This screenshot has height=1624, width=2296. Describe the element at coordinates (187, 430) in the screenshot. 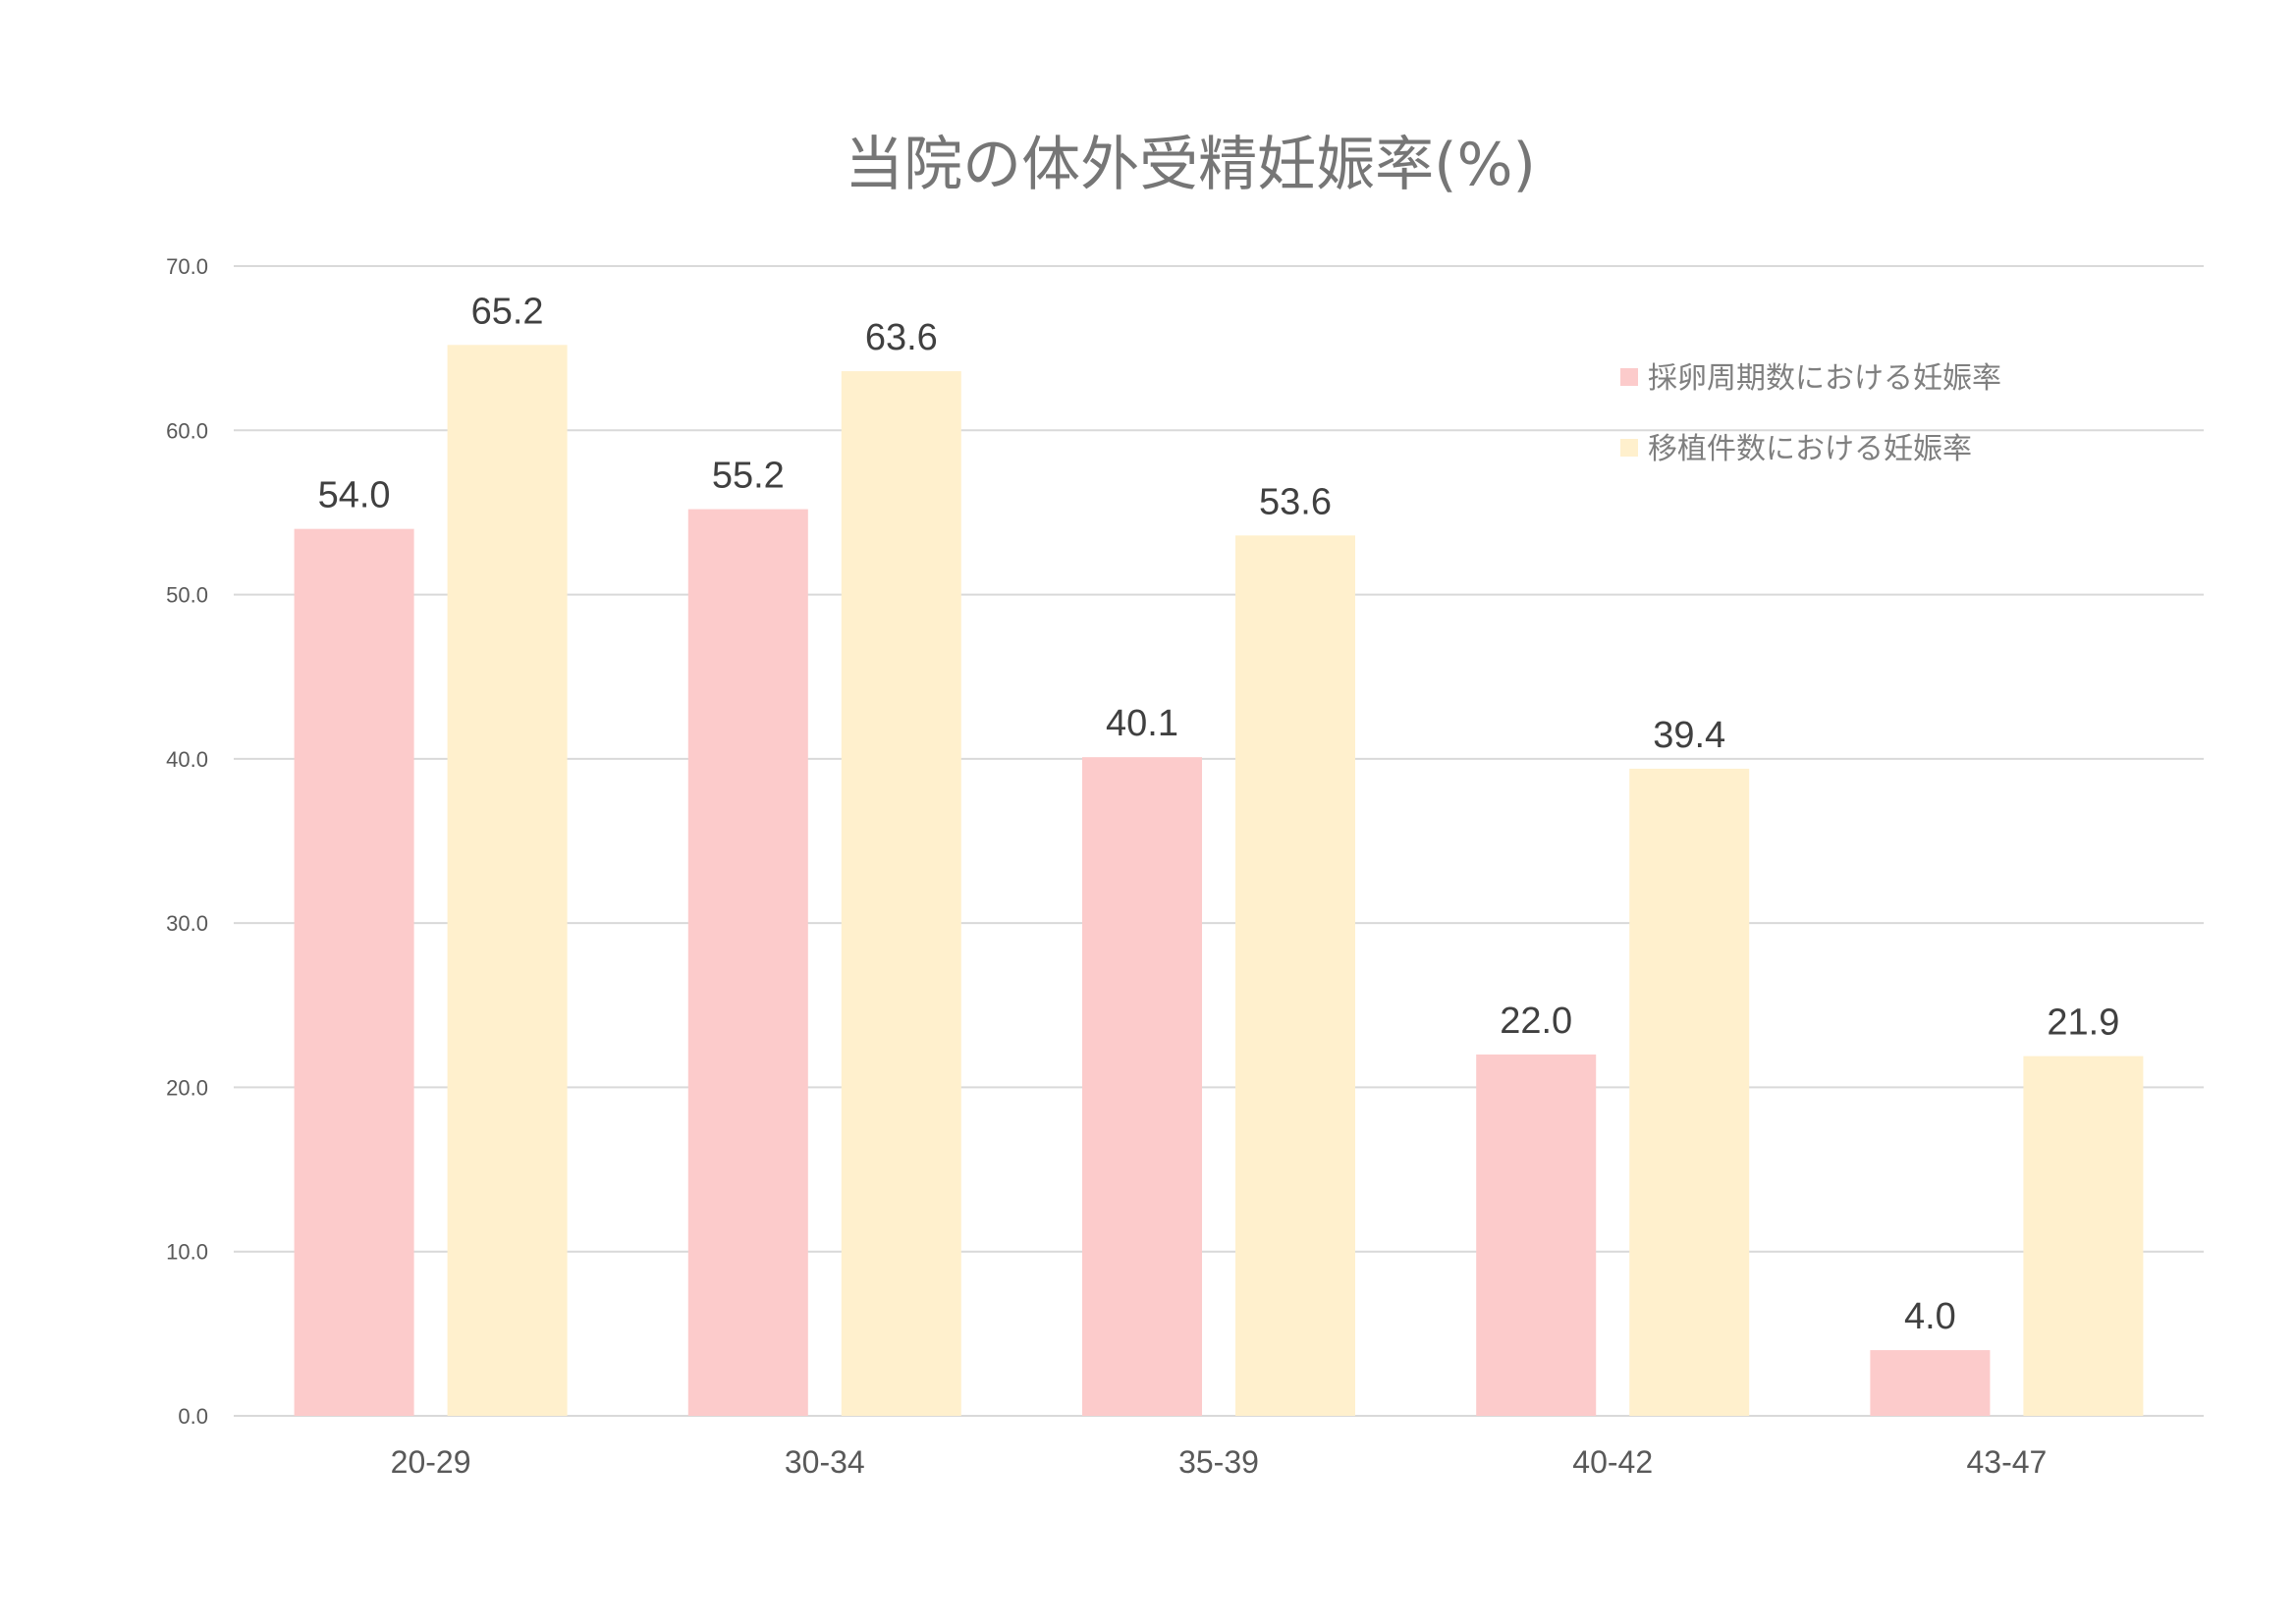

I see `y-tick-label: 60.0` at that location.